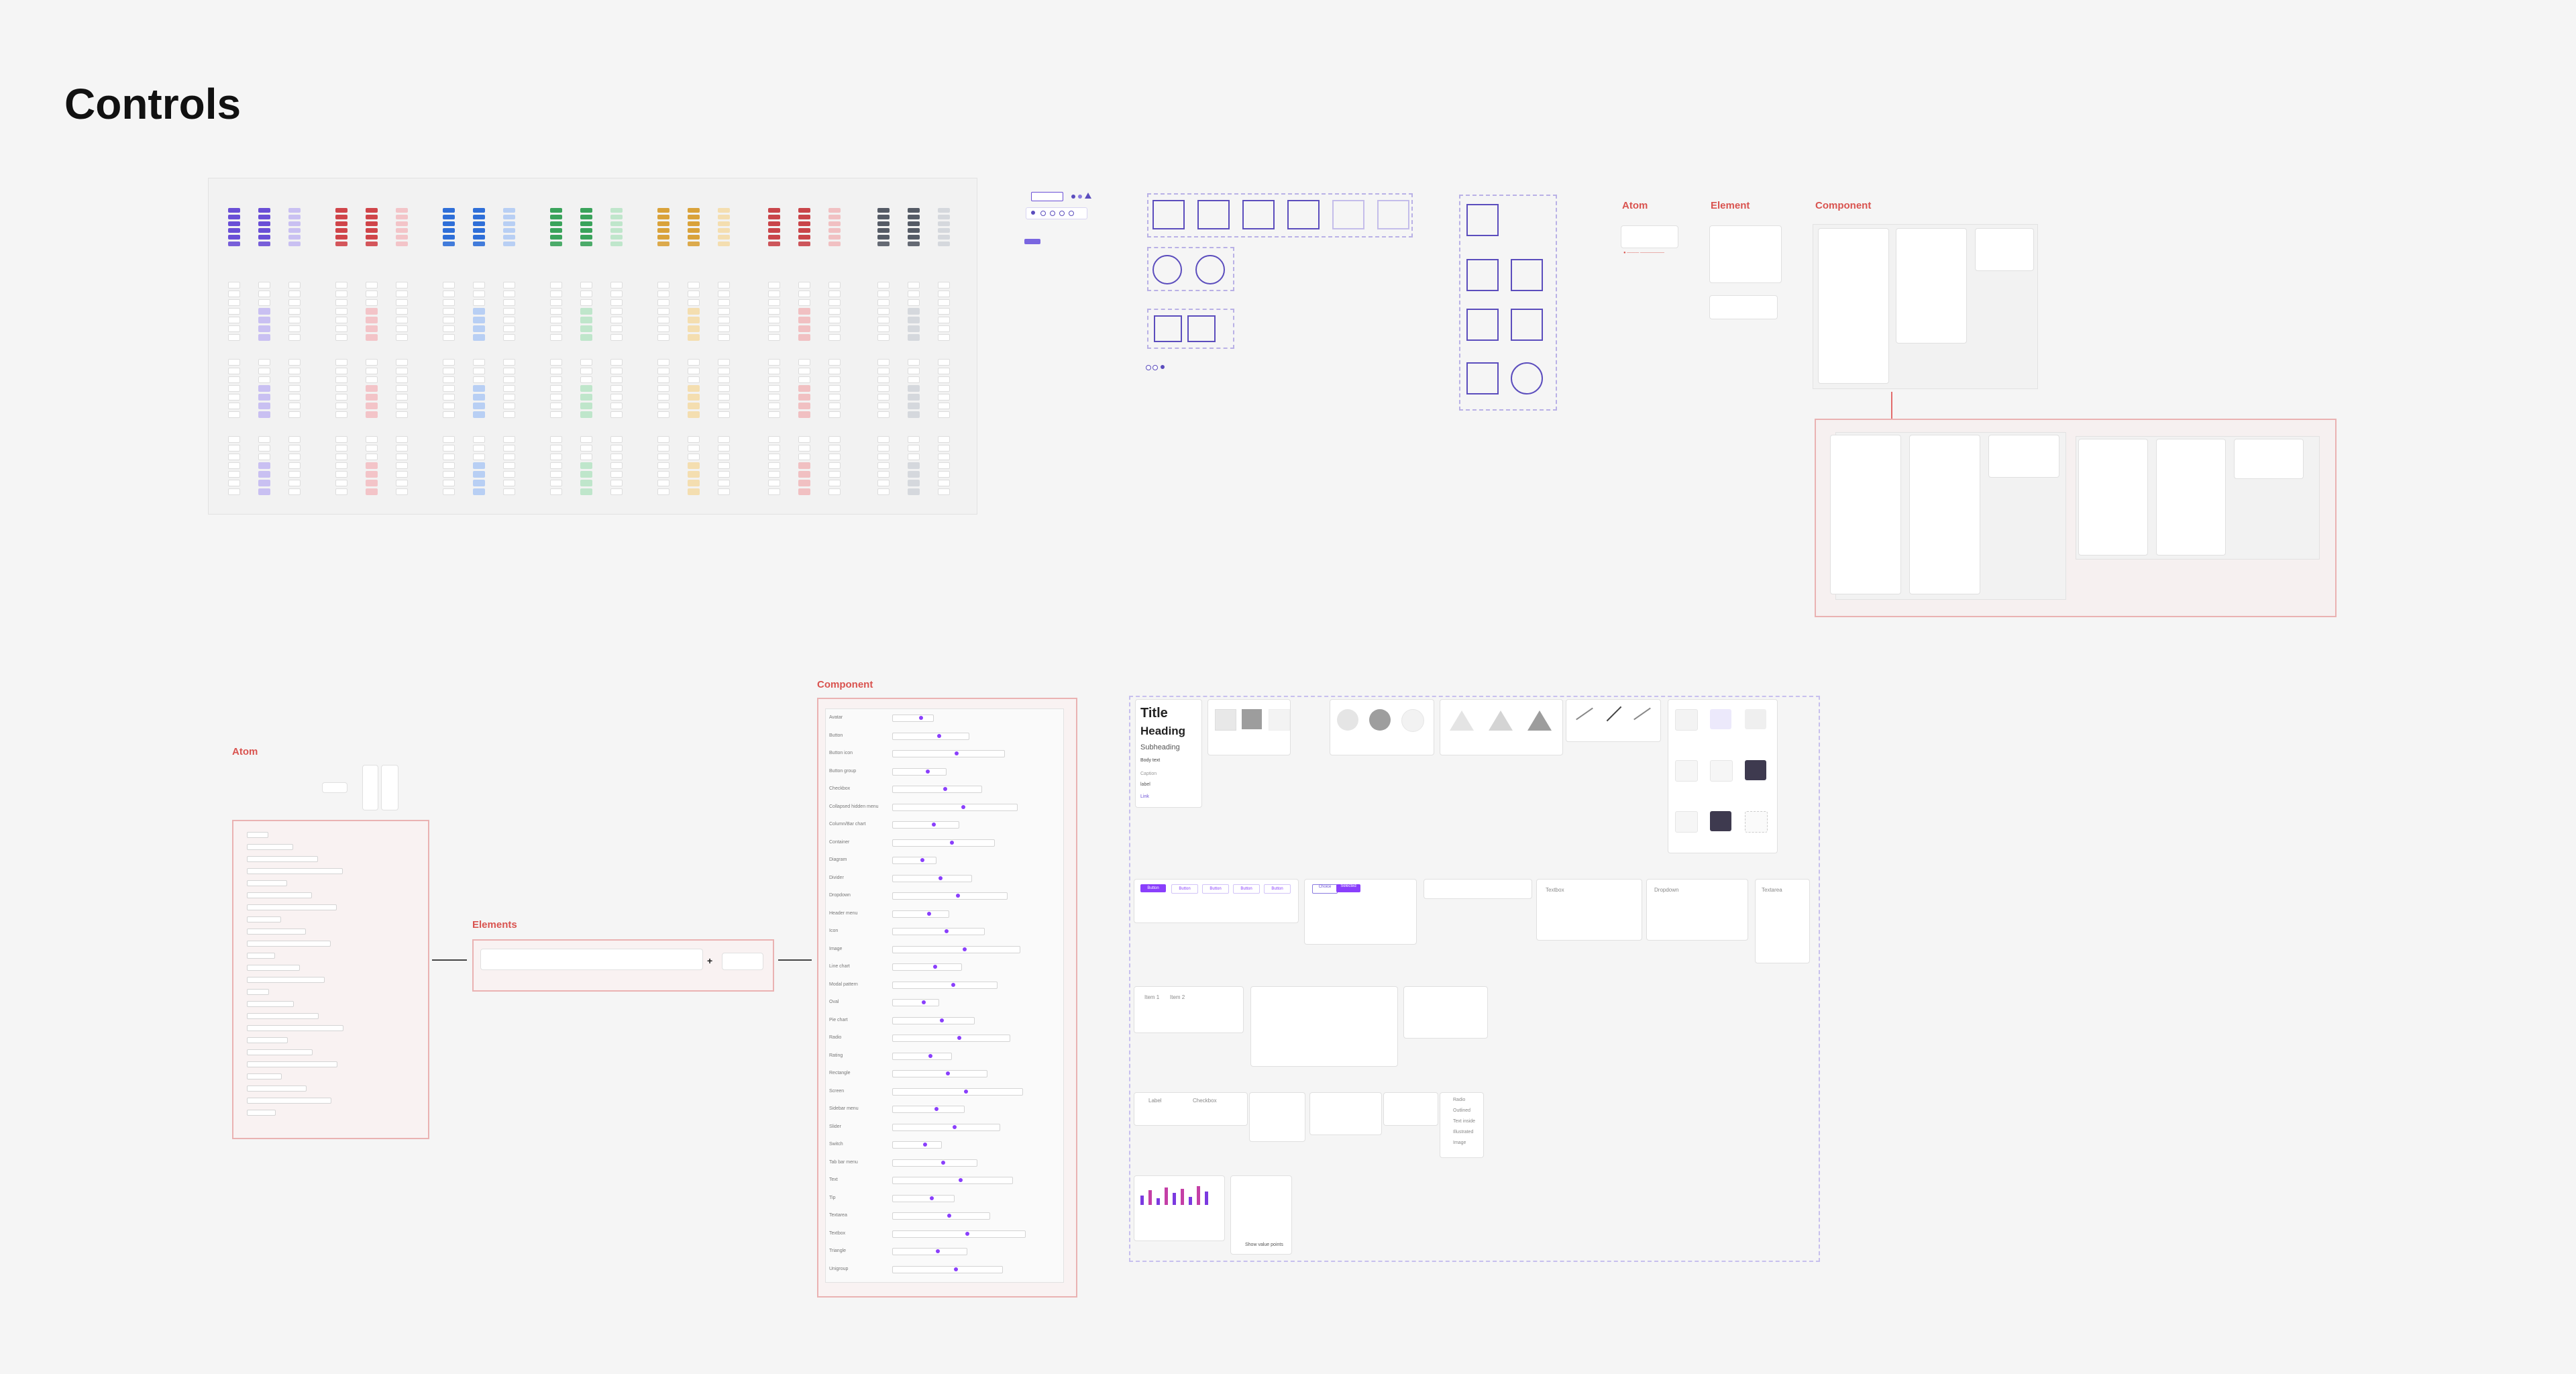 The width and height of the screenshot is (2576, 1374). I want to click on radio-option: Radio, so click(1459, 1100).